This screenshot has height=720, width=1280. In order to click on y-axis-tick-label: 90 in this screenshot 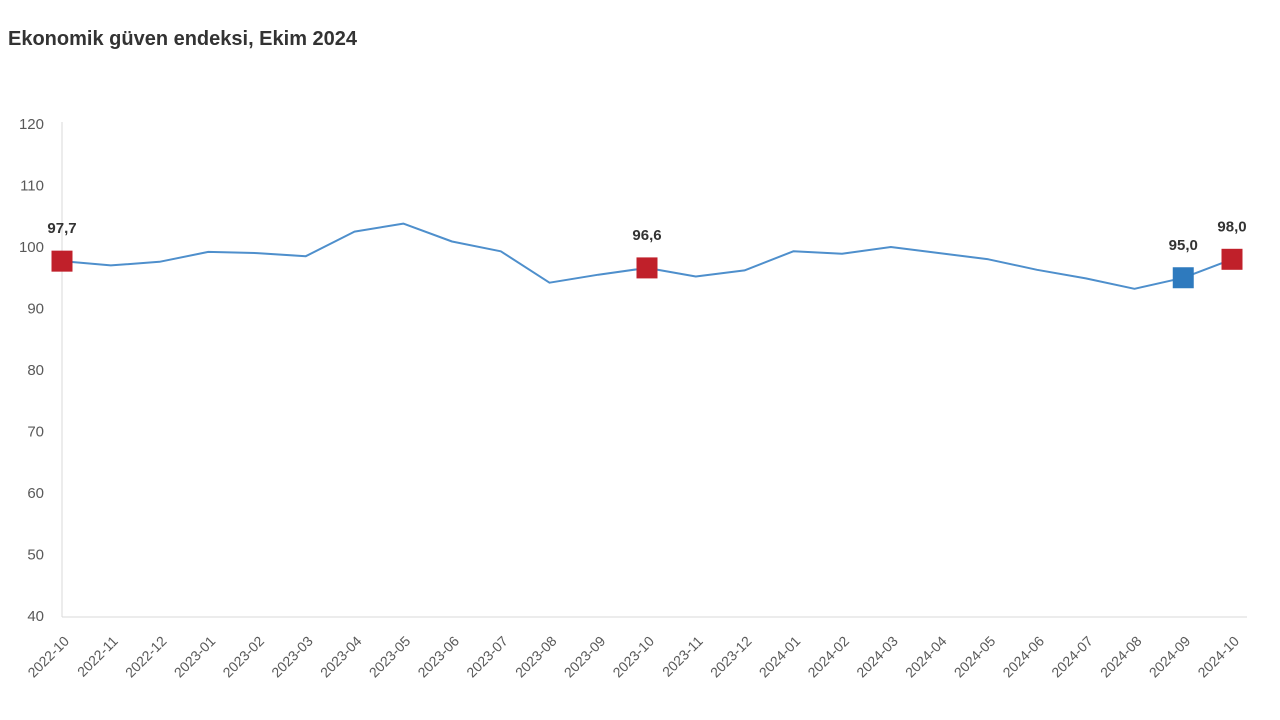, I will do `click(35, 309)`.